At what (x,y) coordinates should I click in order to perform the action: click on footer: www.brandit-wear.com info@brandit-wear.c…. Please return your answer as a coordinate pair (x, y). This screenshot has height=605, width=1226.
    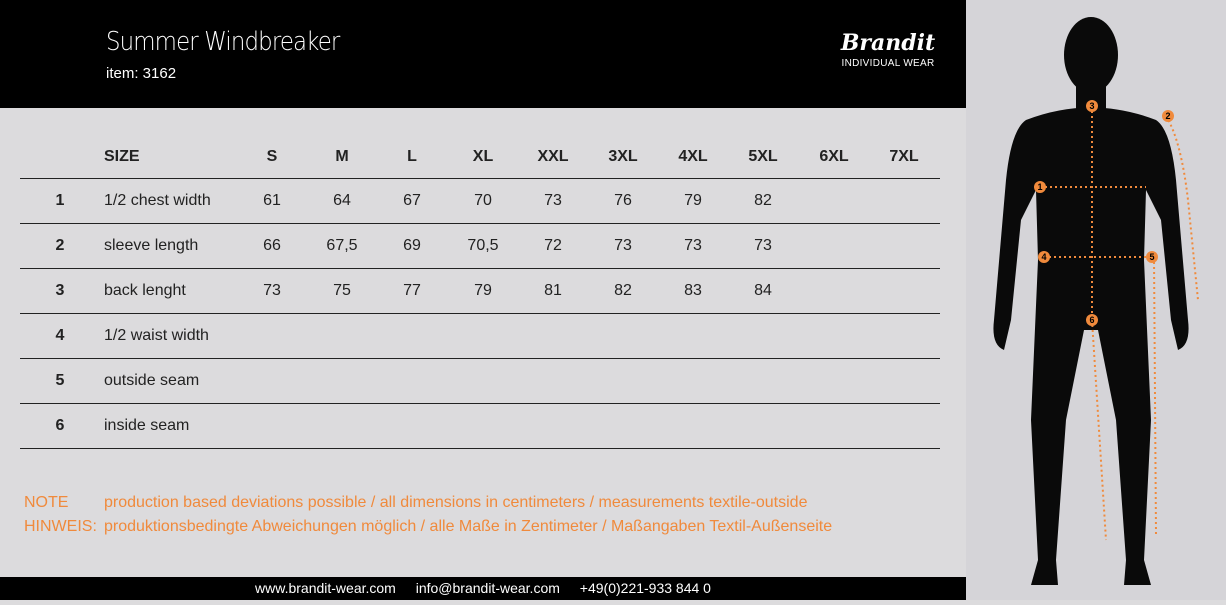
    Looking at the image, I should click on (483, 588).